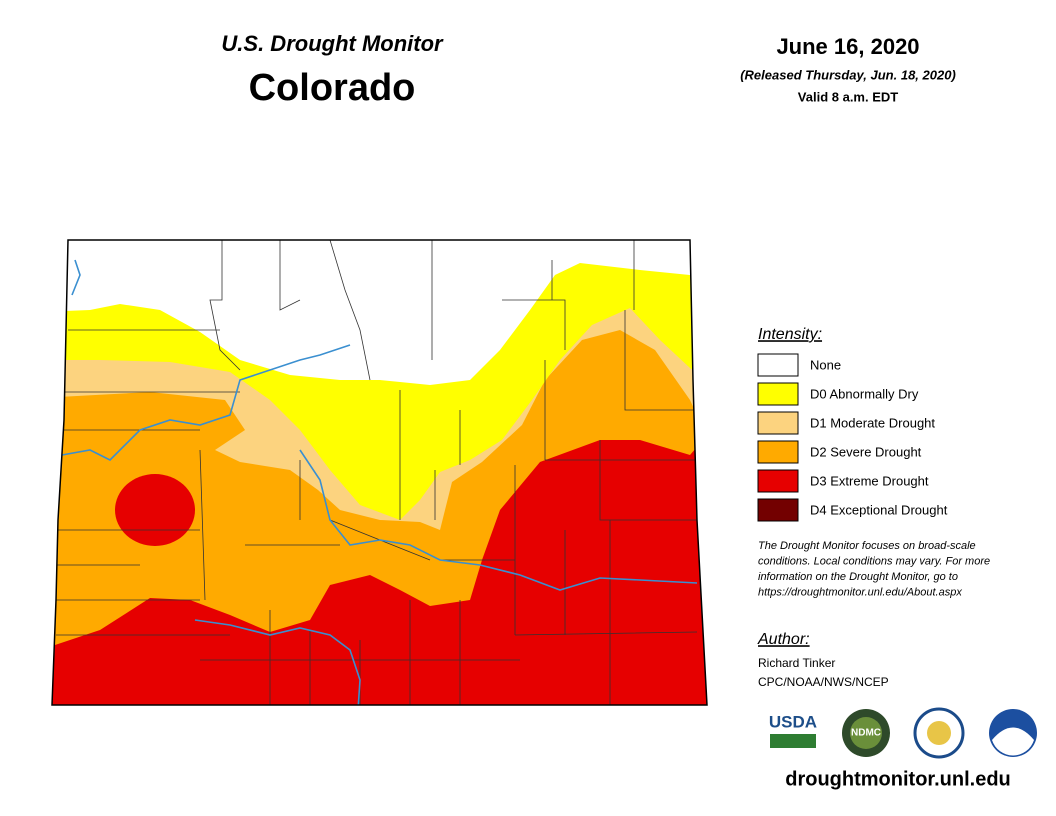  What do you see at coordinates (332, 43) in the screenshot?
I see `title: U.S. Drought Monitor` at bounding box center [332, 43].